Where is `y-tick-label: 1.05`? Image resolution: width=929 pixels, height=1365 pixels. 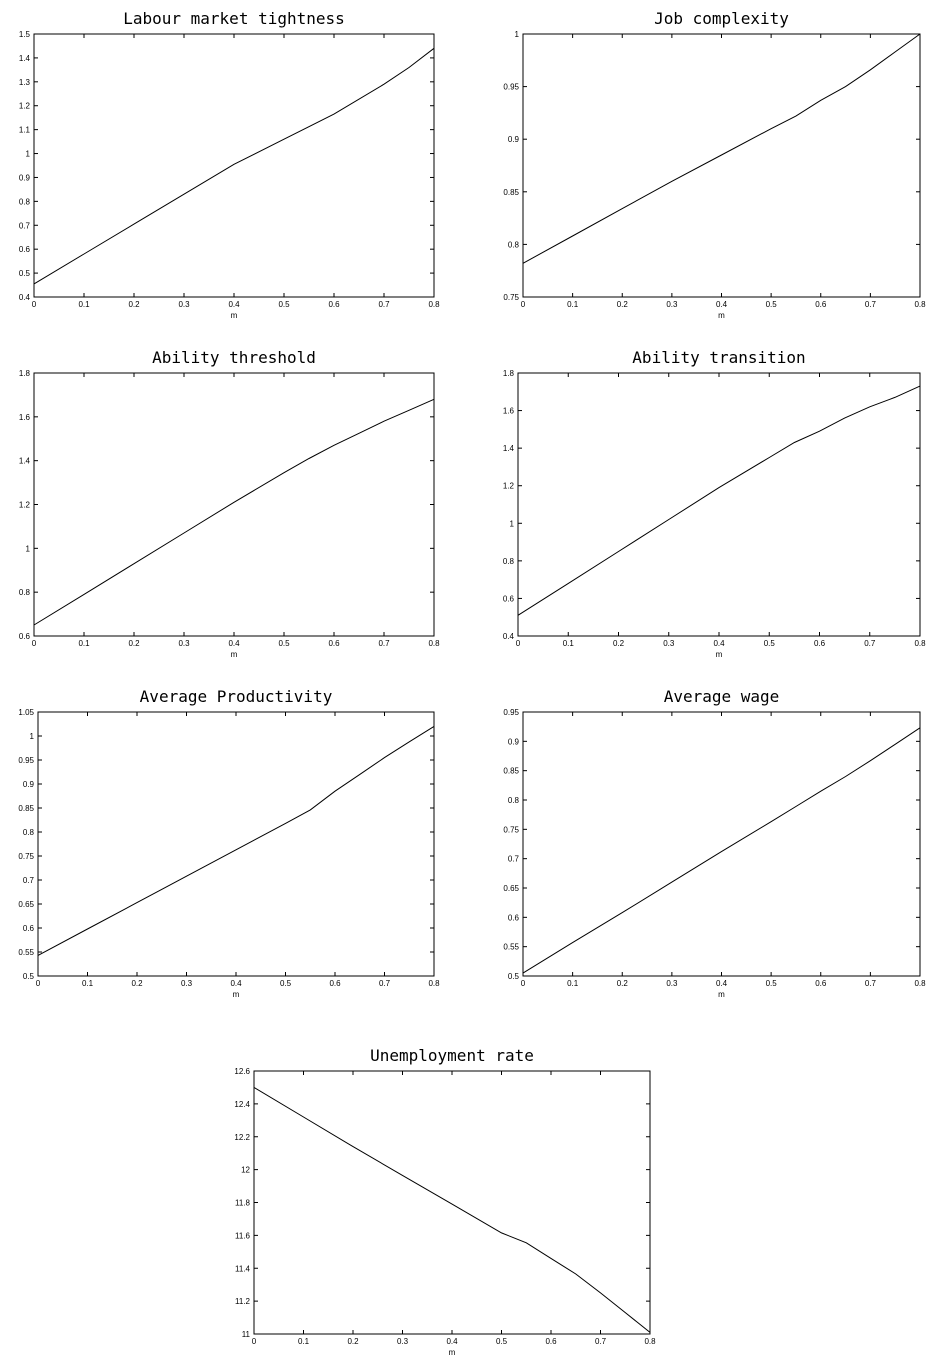 y-tick-label: 1.05 is located at coordinates (26, 712).